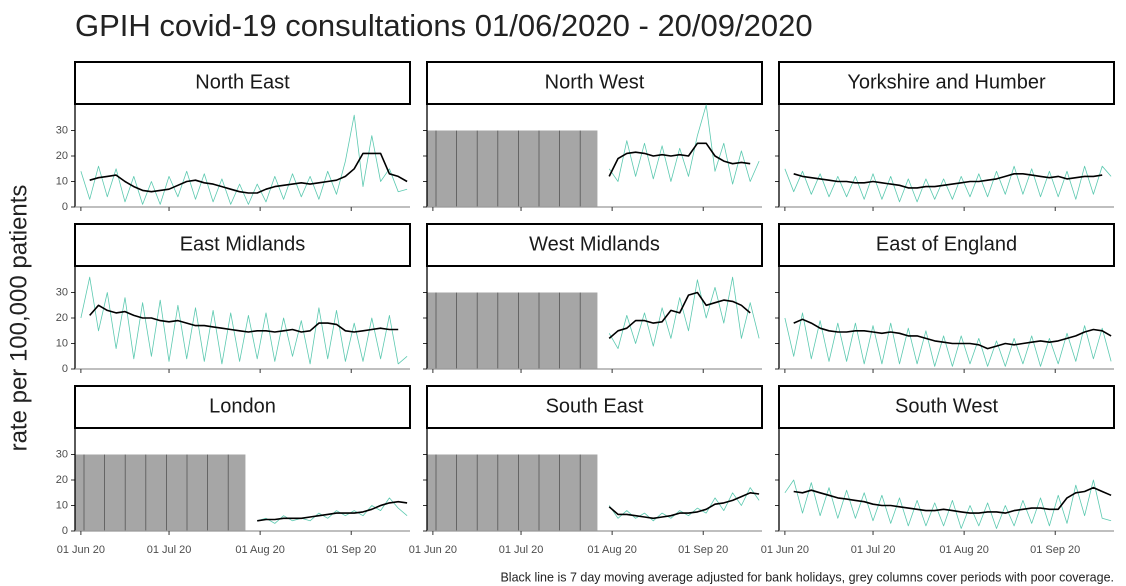 Image resolution: width=1126 pixels, height=586 pixels. I want to click on panel-title: London, so click(242, 406).